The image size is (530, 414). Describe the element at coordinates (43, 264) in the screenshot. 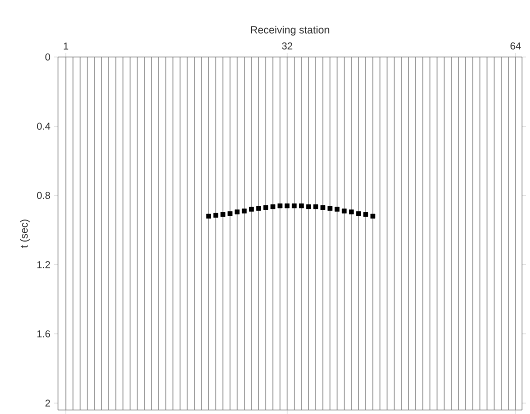

I see `y-tick-label: 1.2` at that location.